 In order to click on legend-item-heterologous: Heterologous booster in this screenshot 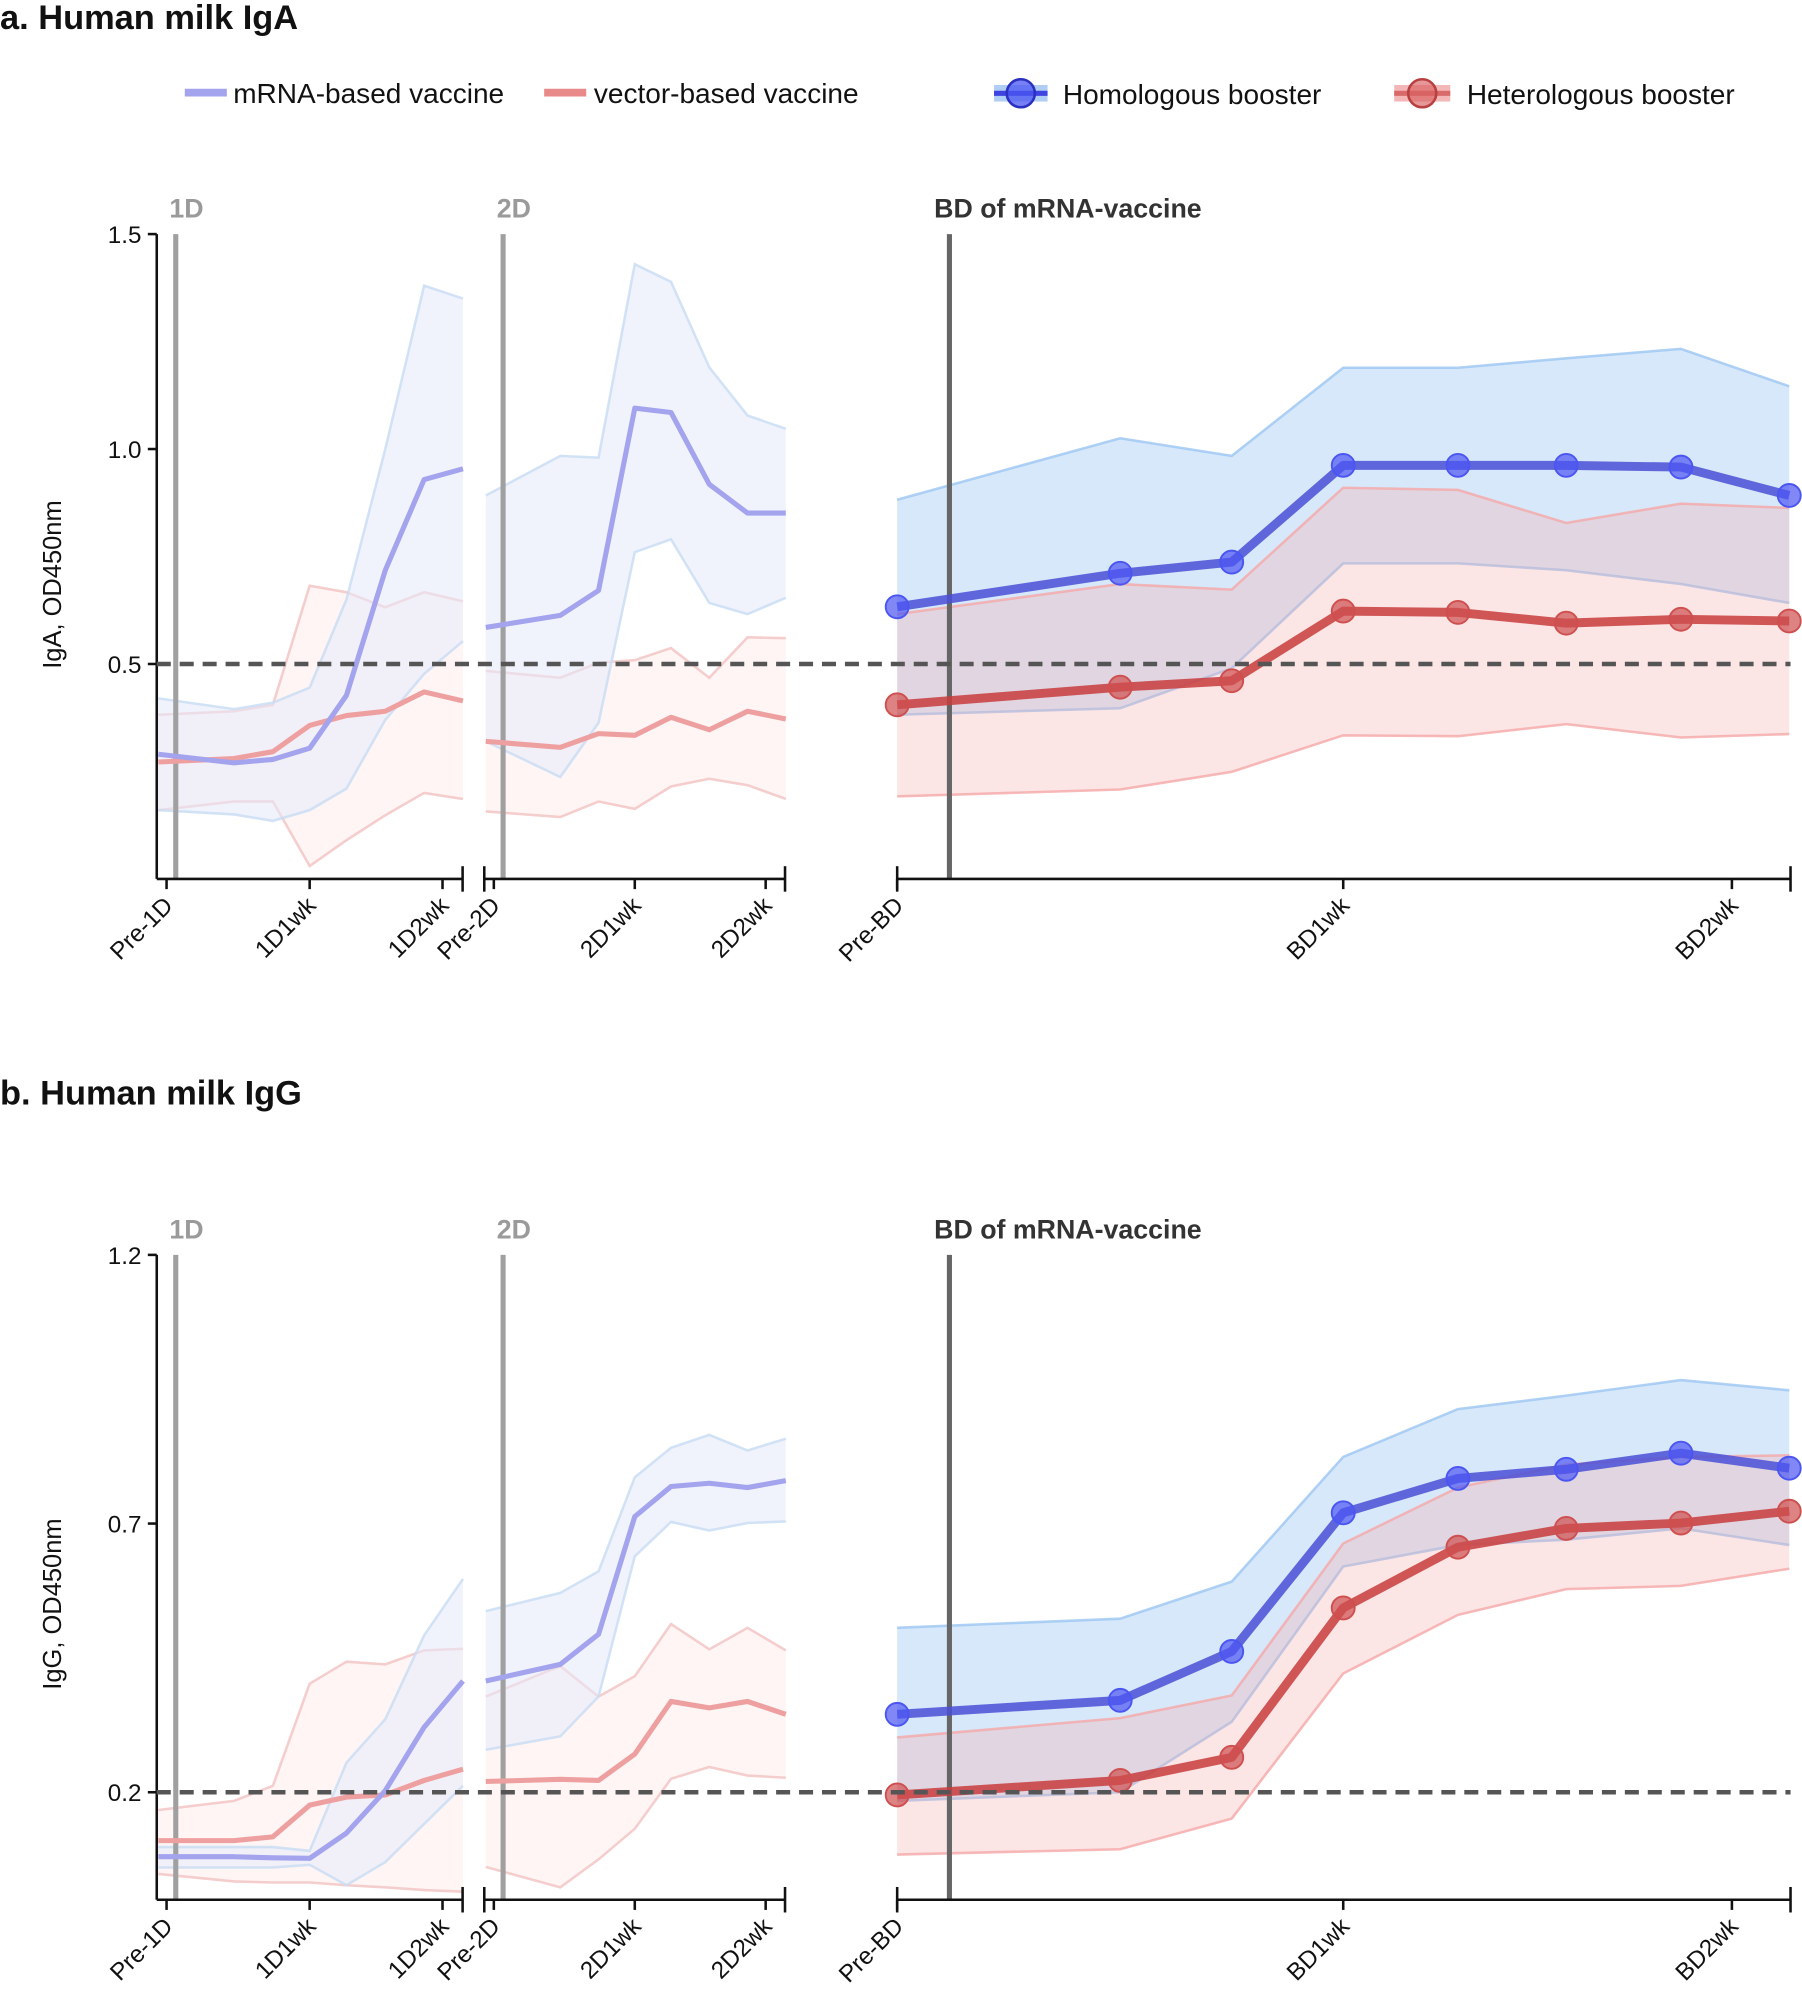, I will do `click(1564, 93)`.